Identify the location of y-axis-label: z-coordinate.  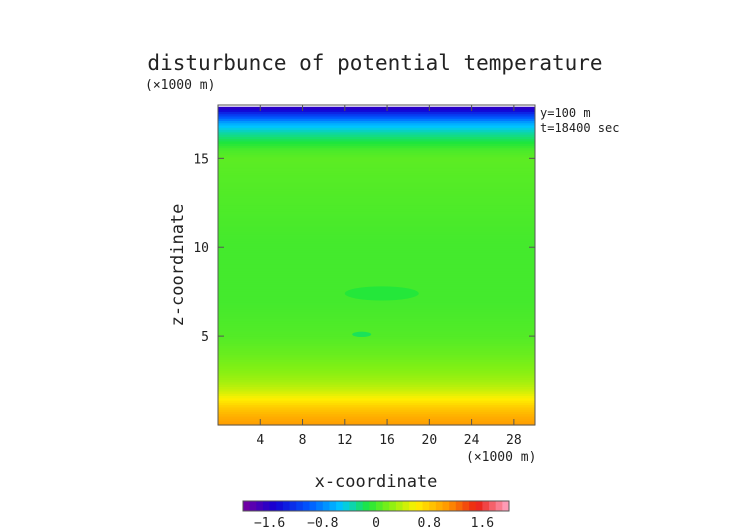
(178, 265).